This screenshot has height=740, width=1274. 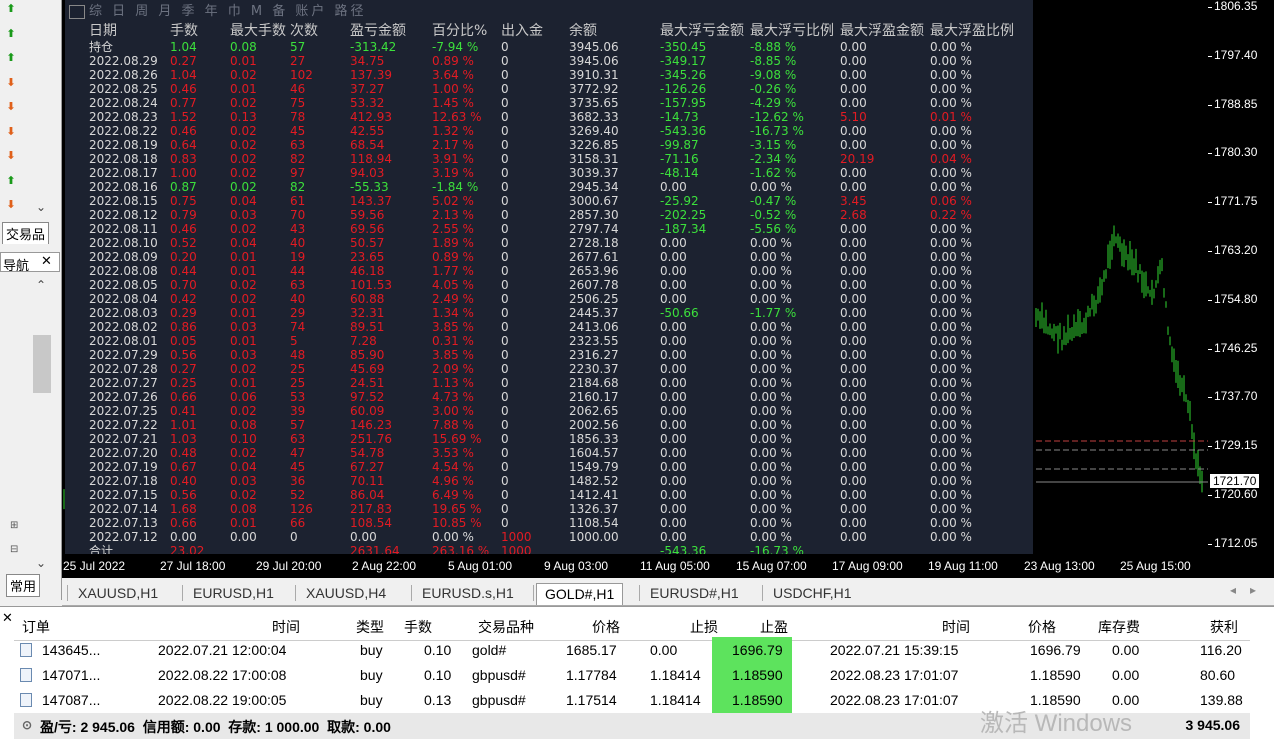 What do you see at coordinates (183, 271) in the screenshot?
I see `stats-cell: 0.44` at bounding box center [183, 271].